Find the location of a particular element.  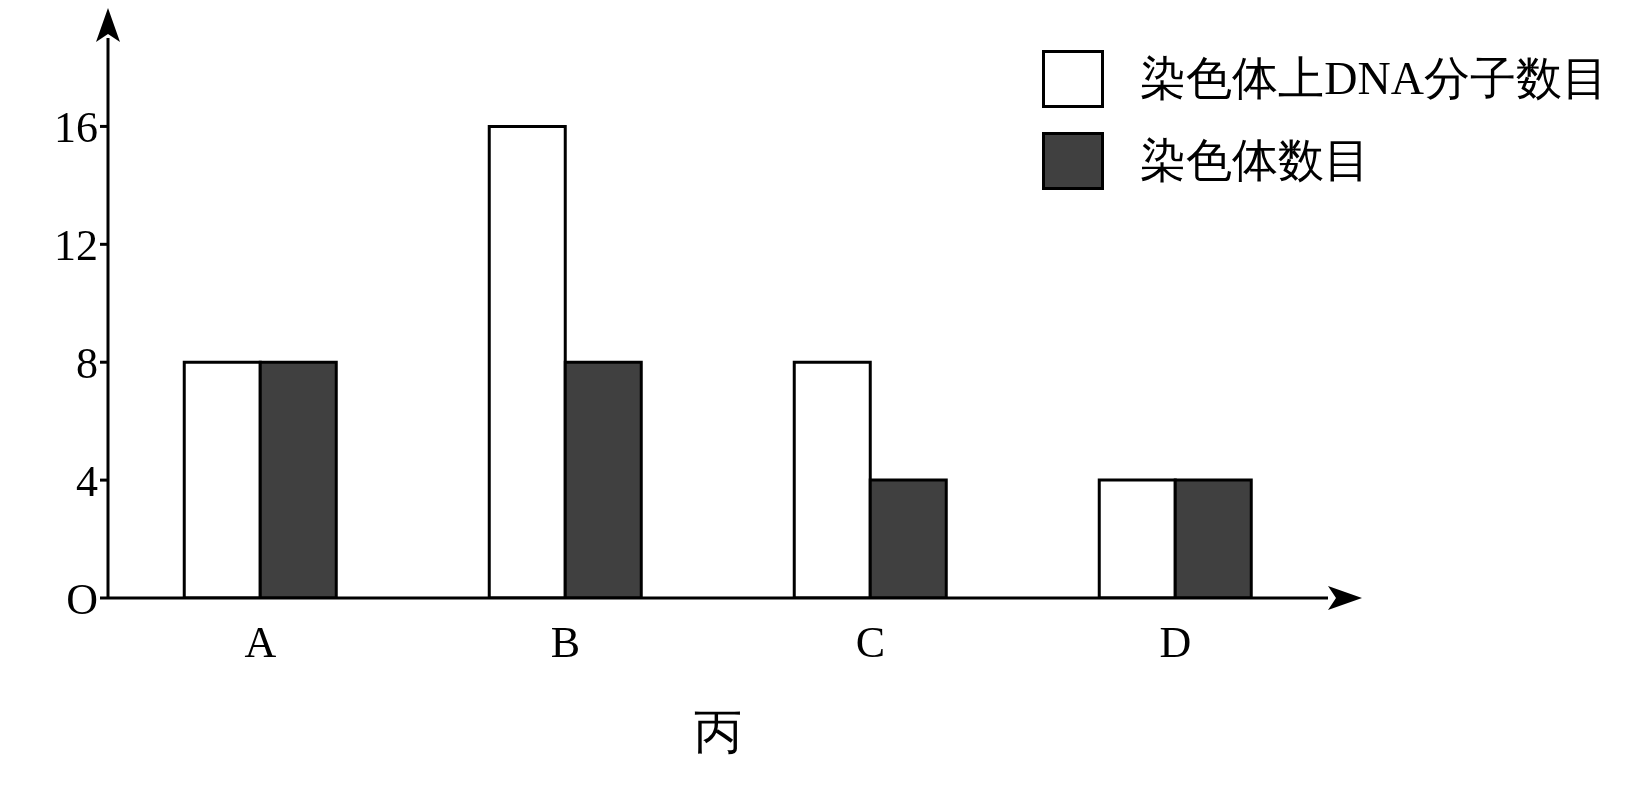

legend-label: 染色体数目 is located at coordinates (1255, 161).